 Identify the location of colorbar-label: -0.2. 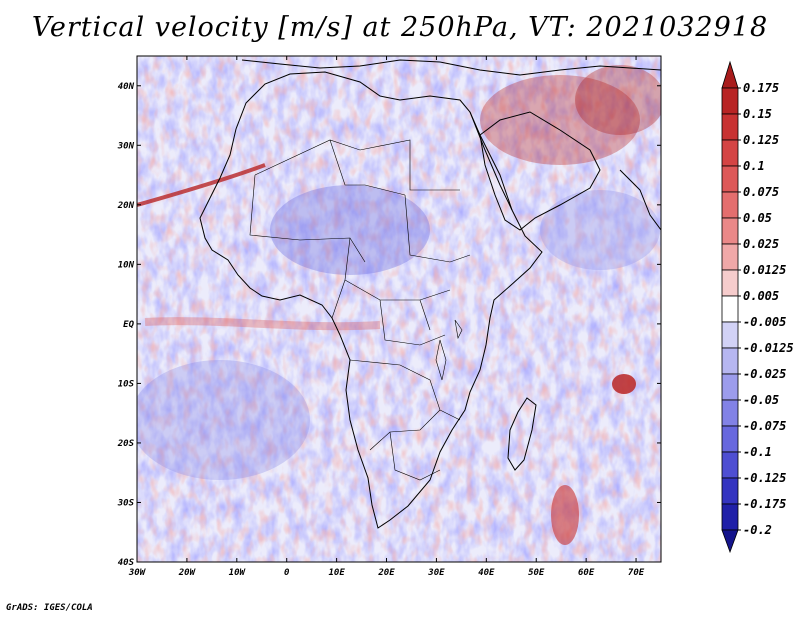
(757, 530).